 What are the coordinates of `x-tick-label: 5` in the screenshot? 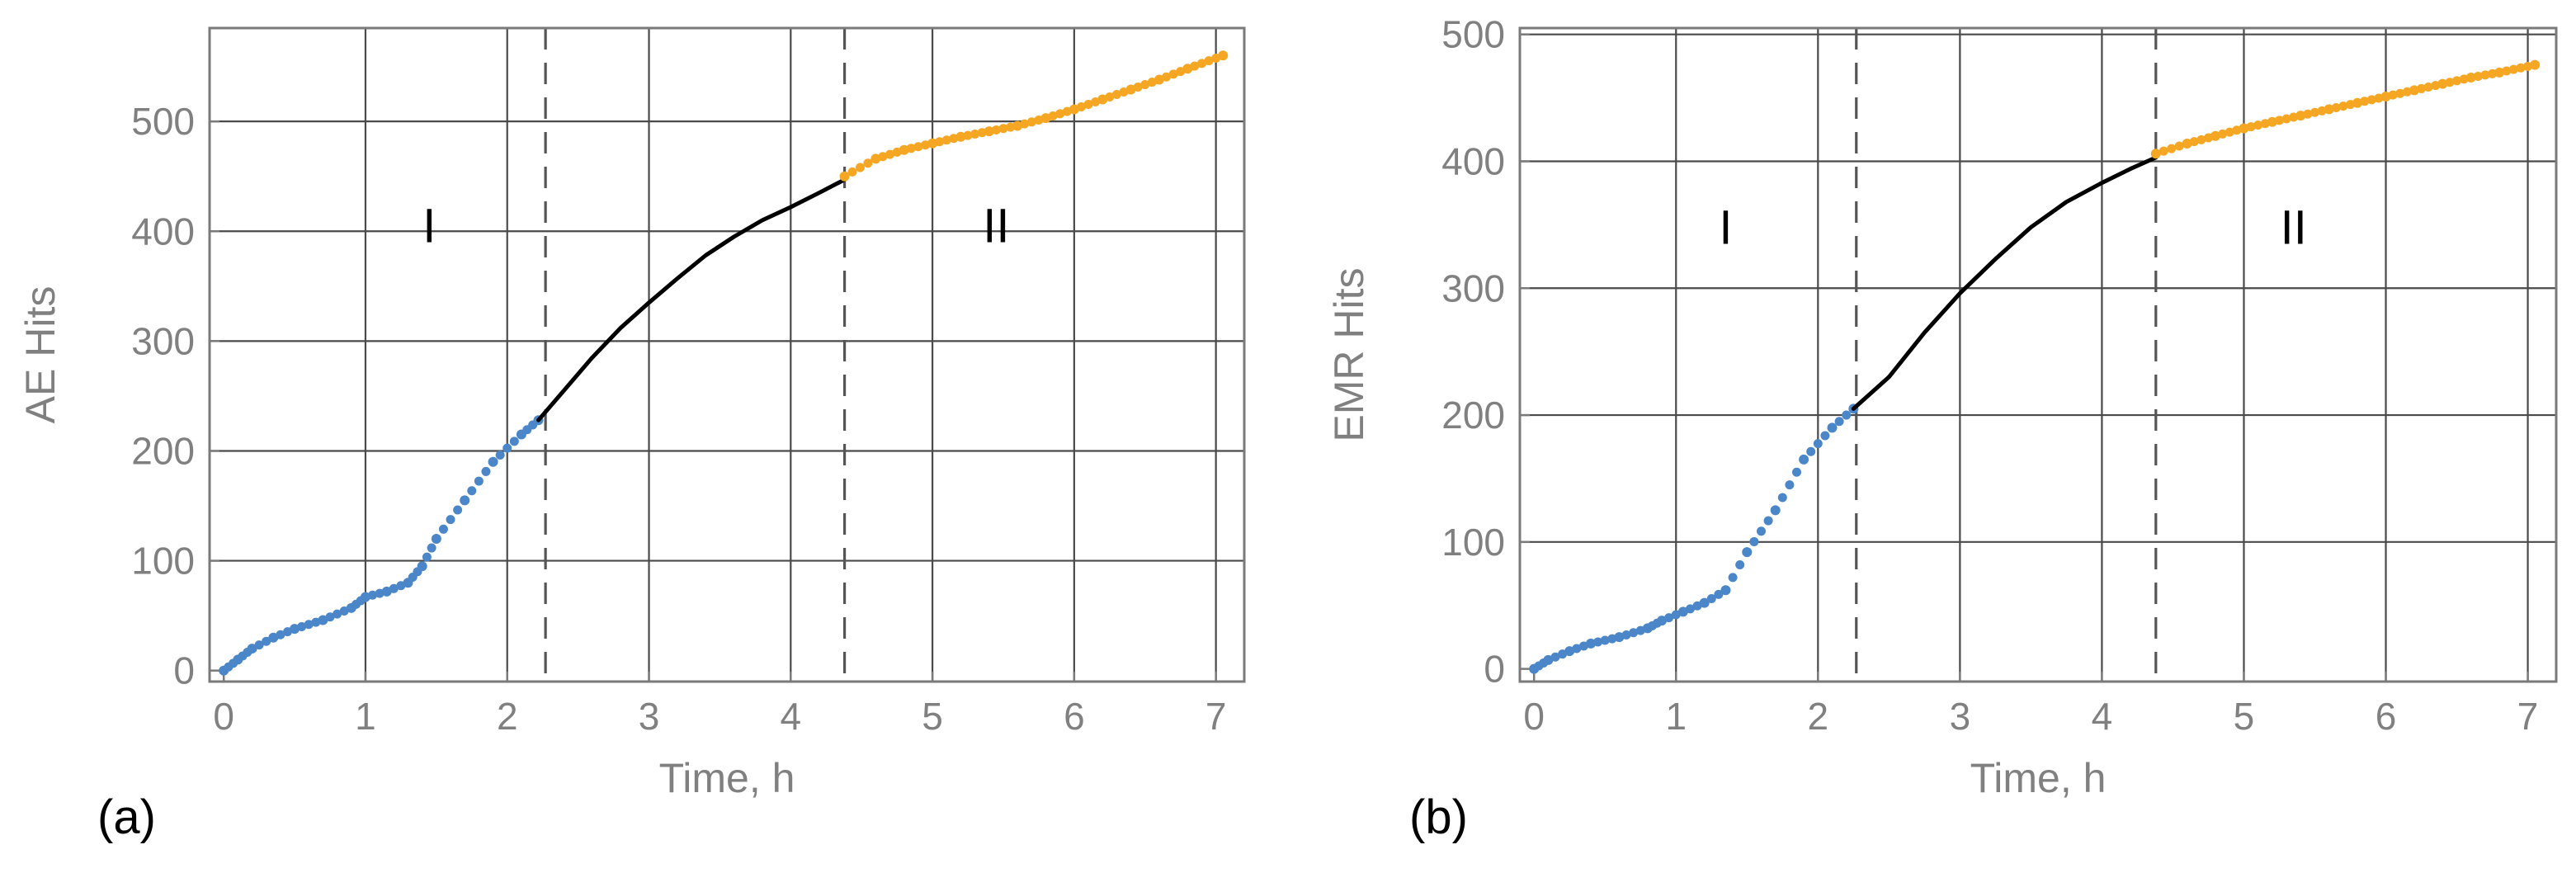 It's located at (932, 716).